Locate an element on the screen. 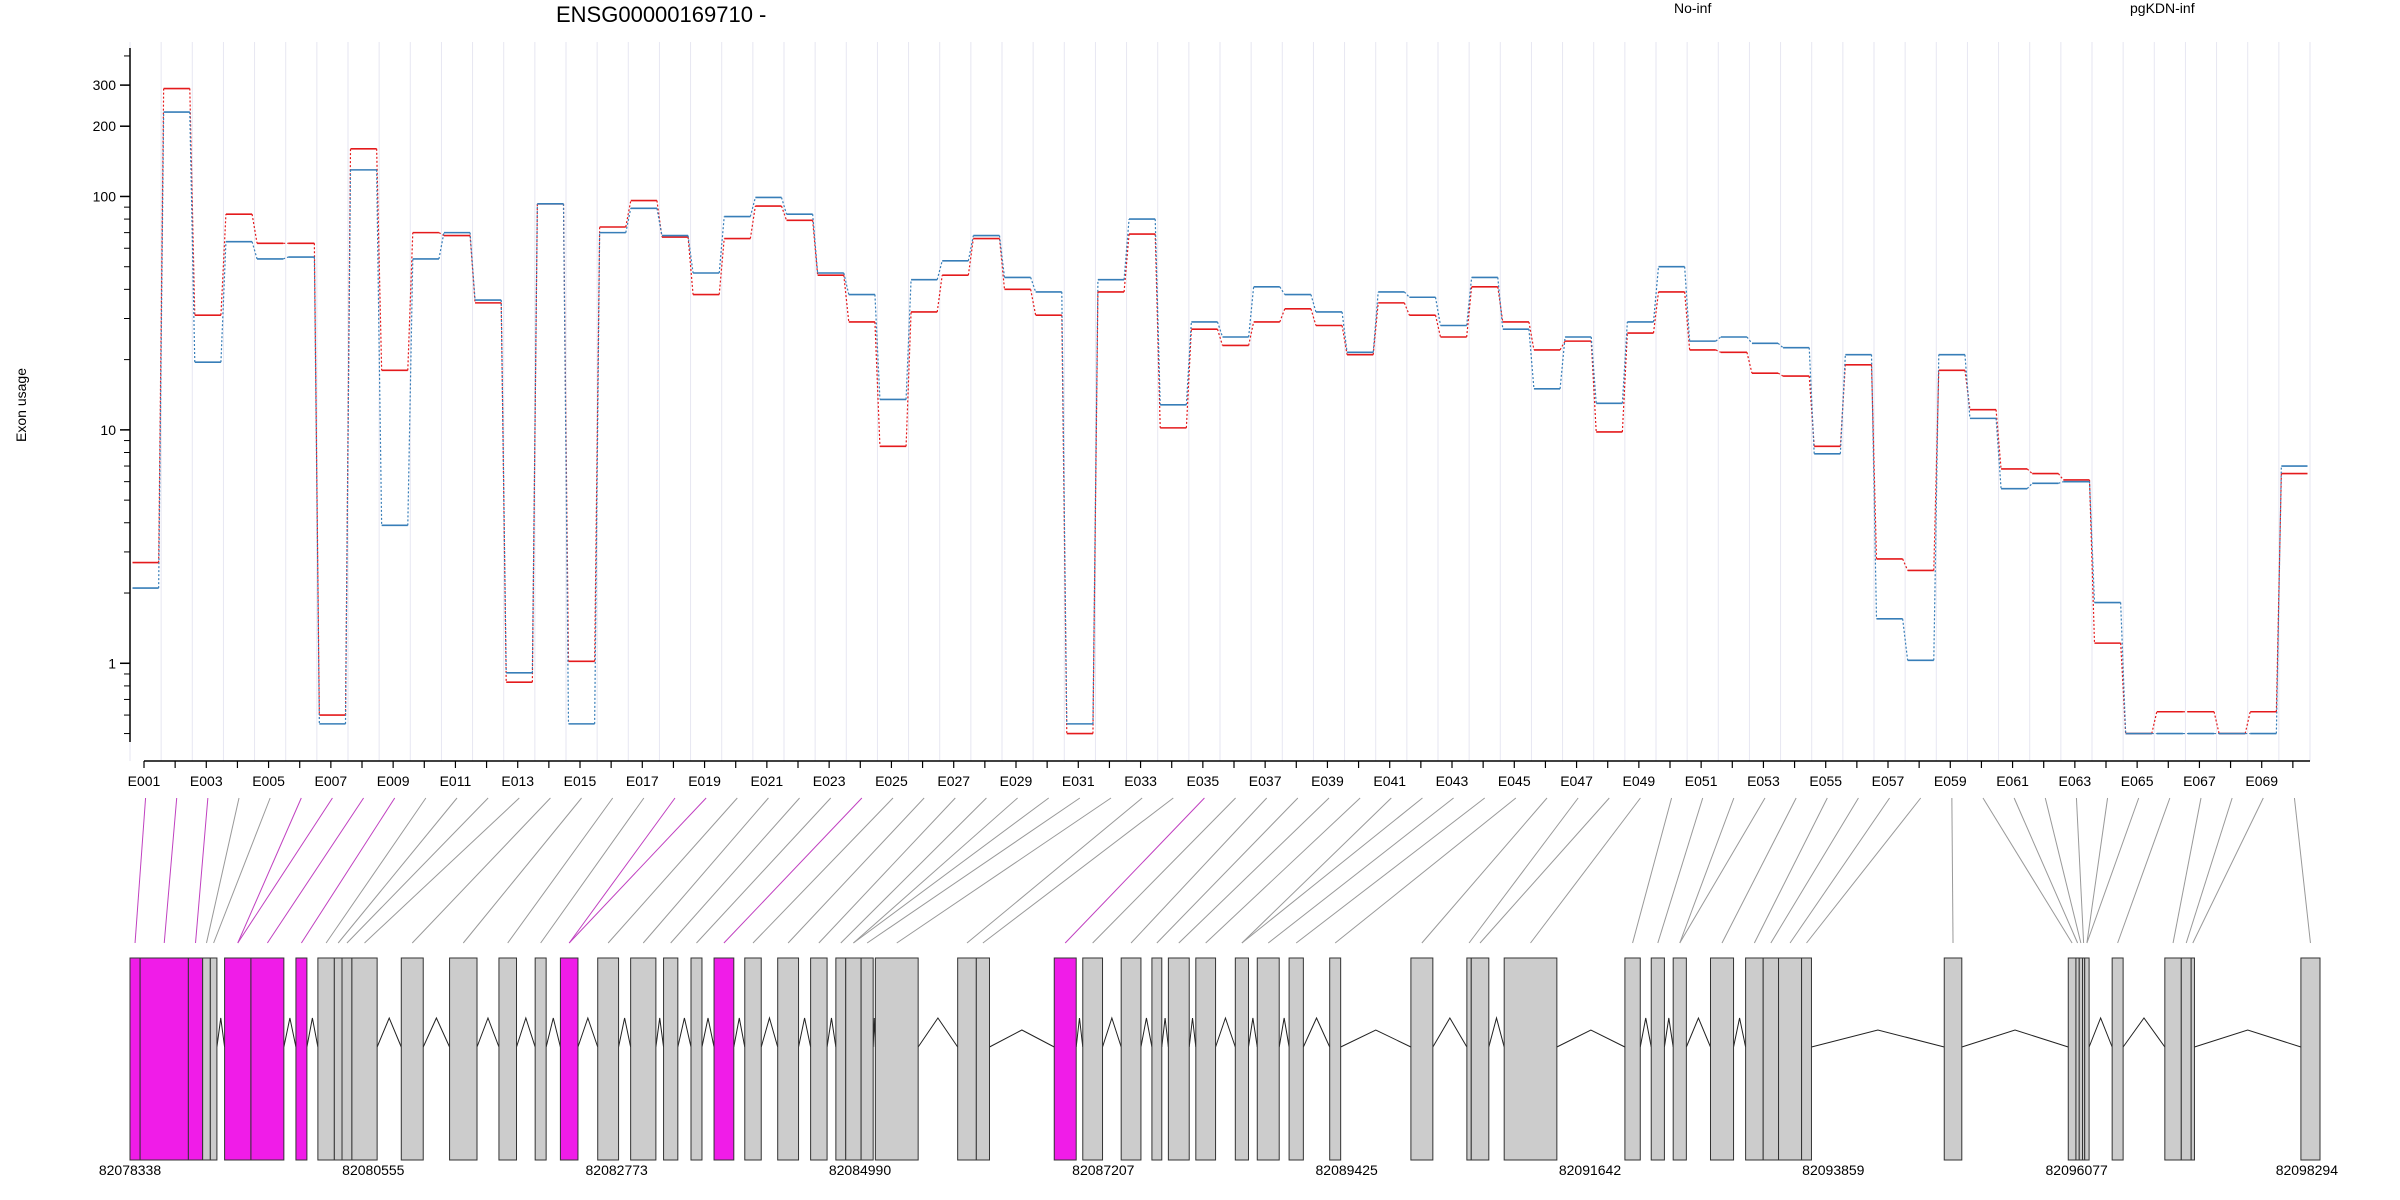 This screenshot has width=2400, height=1200. x-tick-label: E063 is located at coordinates (2075, 781).